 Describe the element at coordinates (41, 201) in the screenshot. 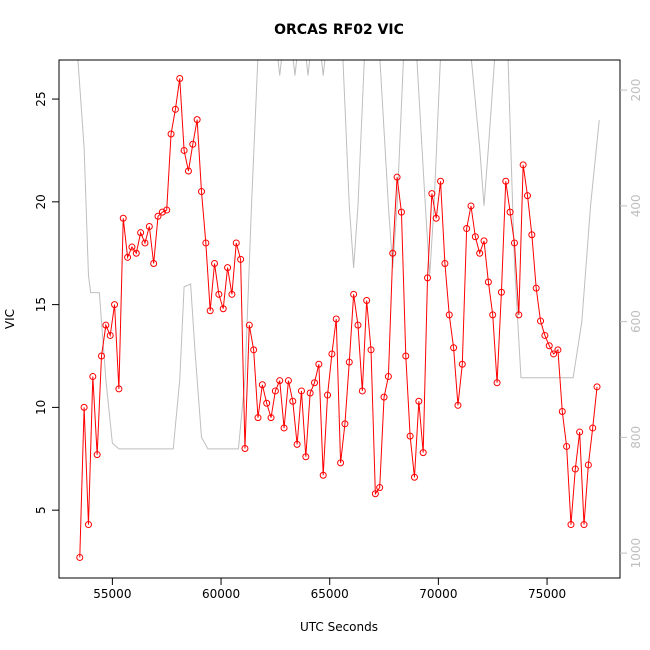

I see `y-tick-label: 20` at that location.